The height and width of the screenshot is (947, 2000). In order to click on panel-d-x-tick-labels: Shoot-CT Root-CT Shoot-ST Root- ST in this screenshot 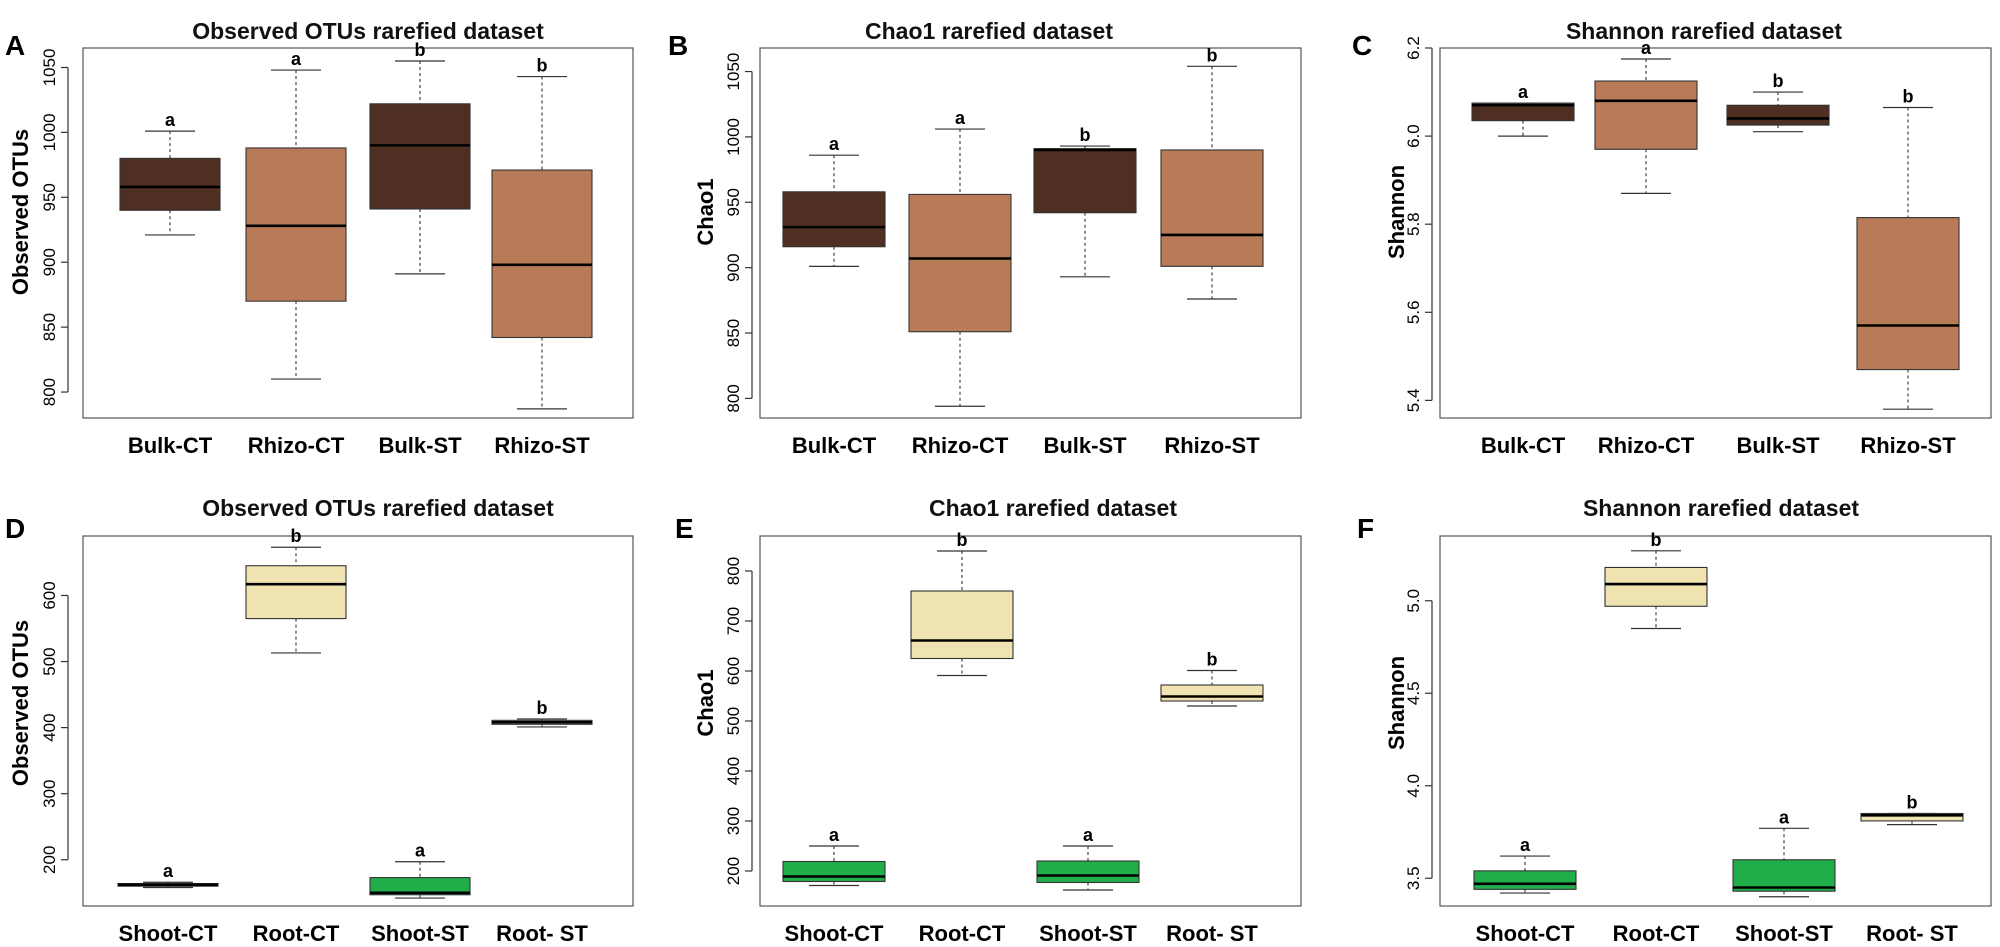, I will do `click(354, 933)`.